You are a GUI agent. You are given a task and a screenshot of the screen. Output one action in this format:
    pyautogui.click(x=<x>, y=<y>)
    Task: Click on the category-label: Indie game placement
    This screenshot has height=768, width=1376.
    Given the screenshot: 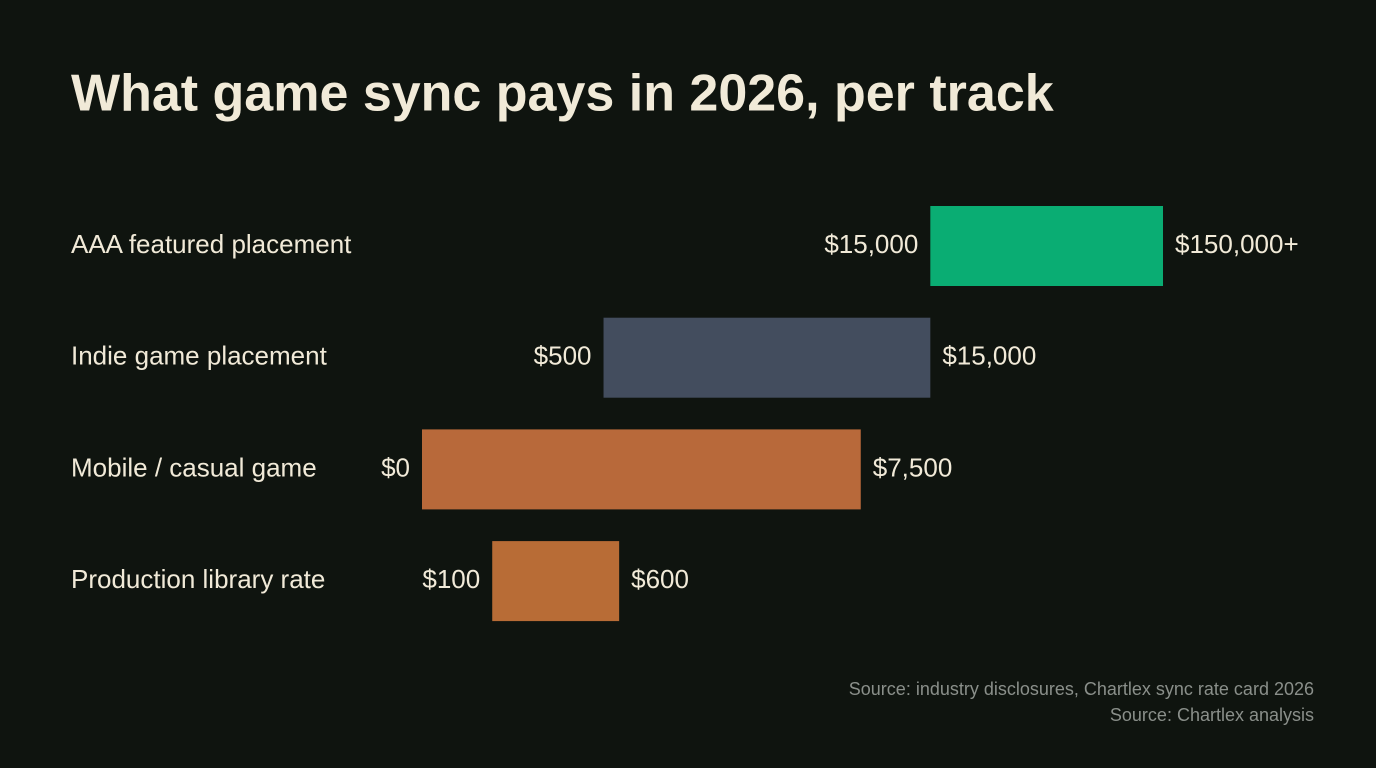 What is the action you would take?
    pyautogui.click(x=199, y=356)
    